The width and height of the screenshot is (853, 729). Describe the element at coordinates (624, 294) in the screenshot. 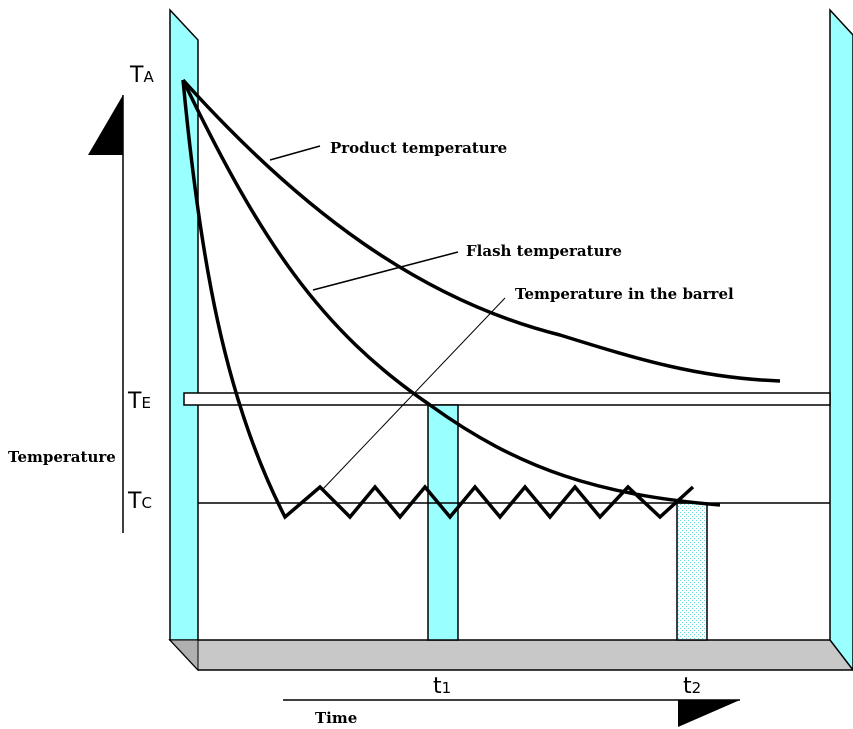

I see `barrel-temperature-label: Temperature in the barrel` at that location.